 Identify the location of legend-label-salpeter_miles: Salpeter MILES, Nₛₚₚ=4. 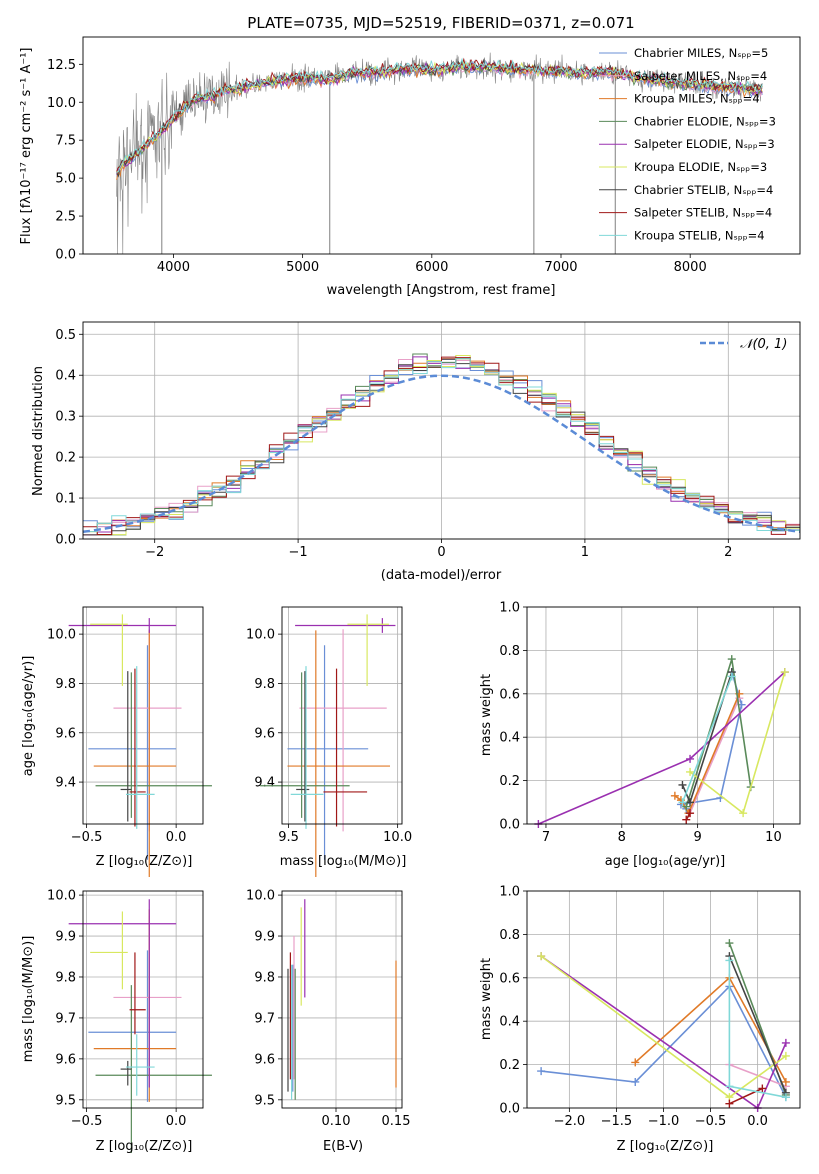
(700, 76).